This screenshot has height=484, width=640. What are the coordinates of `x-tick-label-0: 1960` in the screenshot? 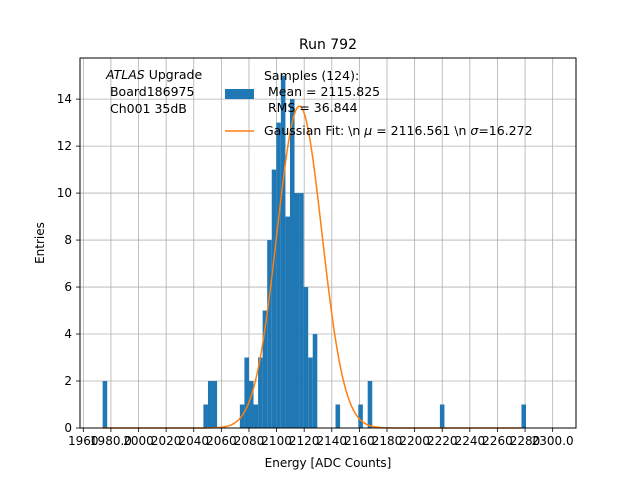 It's located at (83, 441).